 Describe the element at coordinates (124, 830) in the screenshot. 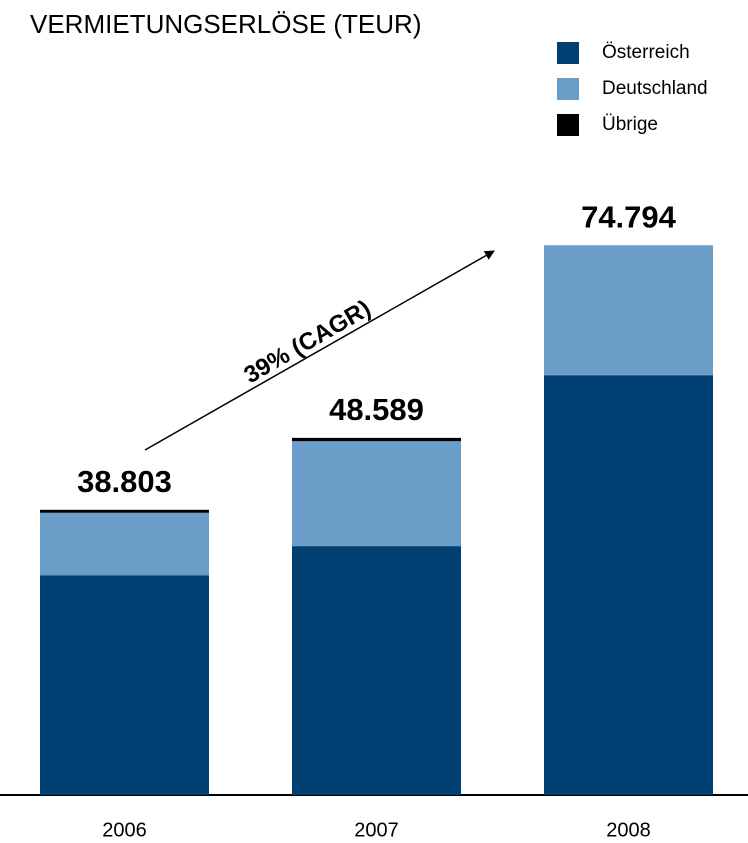

I see `x-tick-label: 2006` at that location.